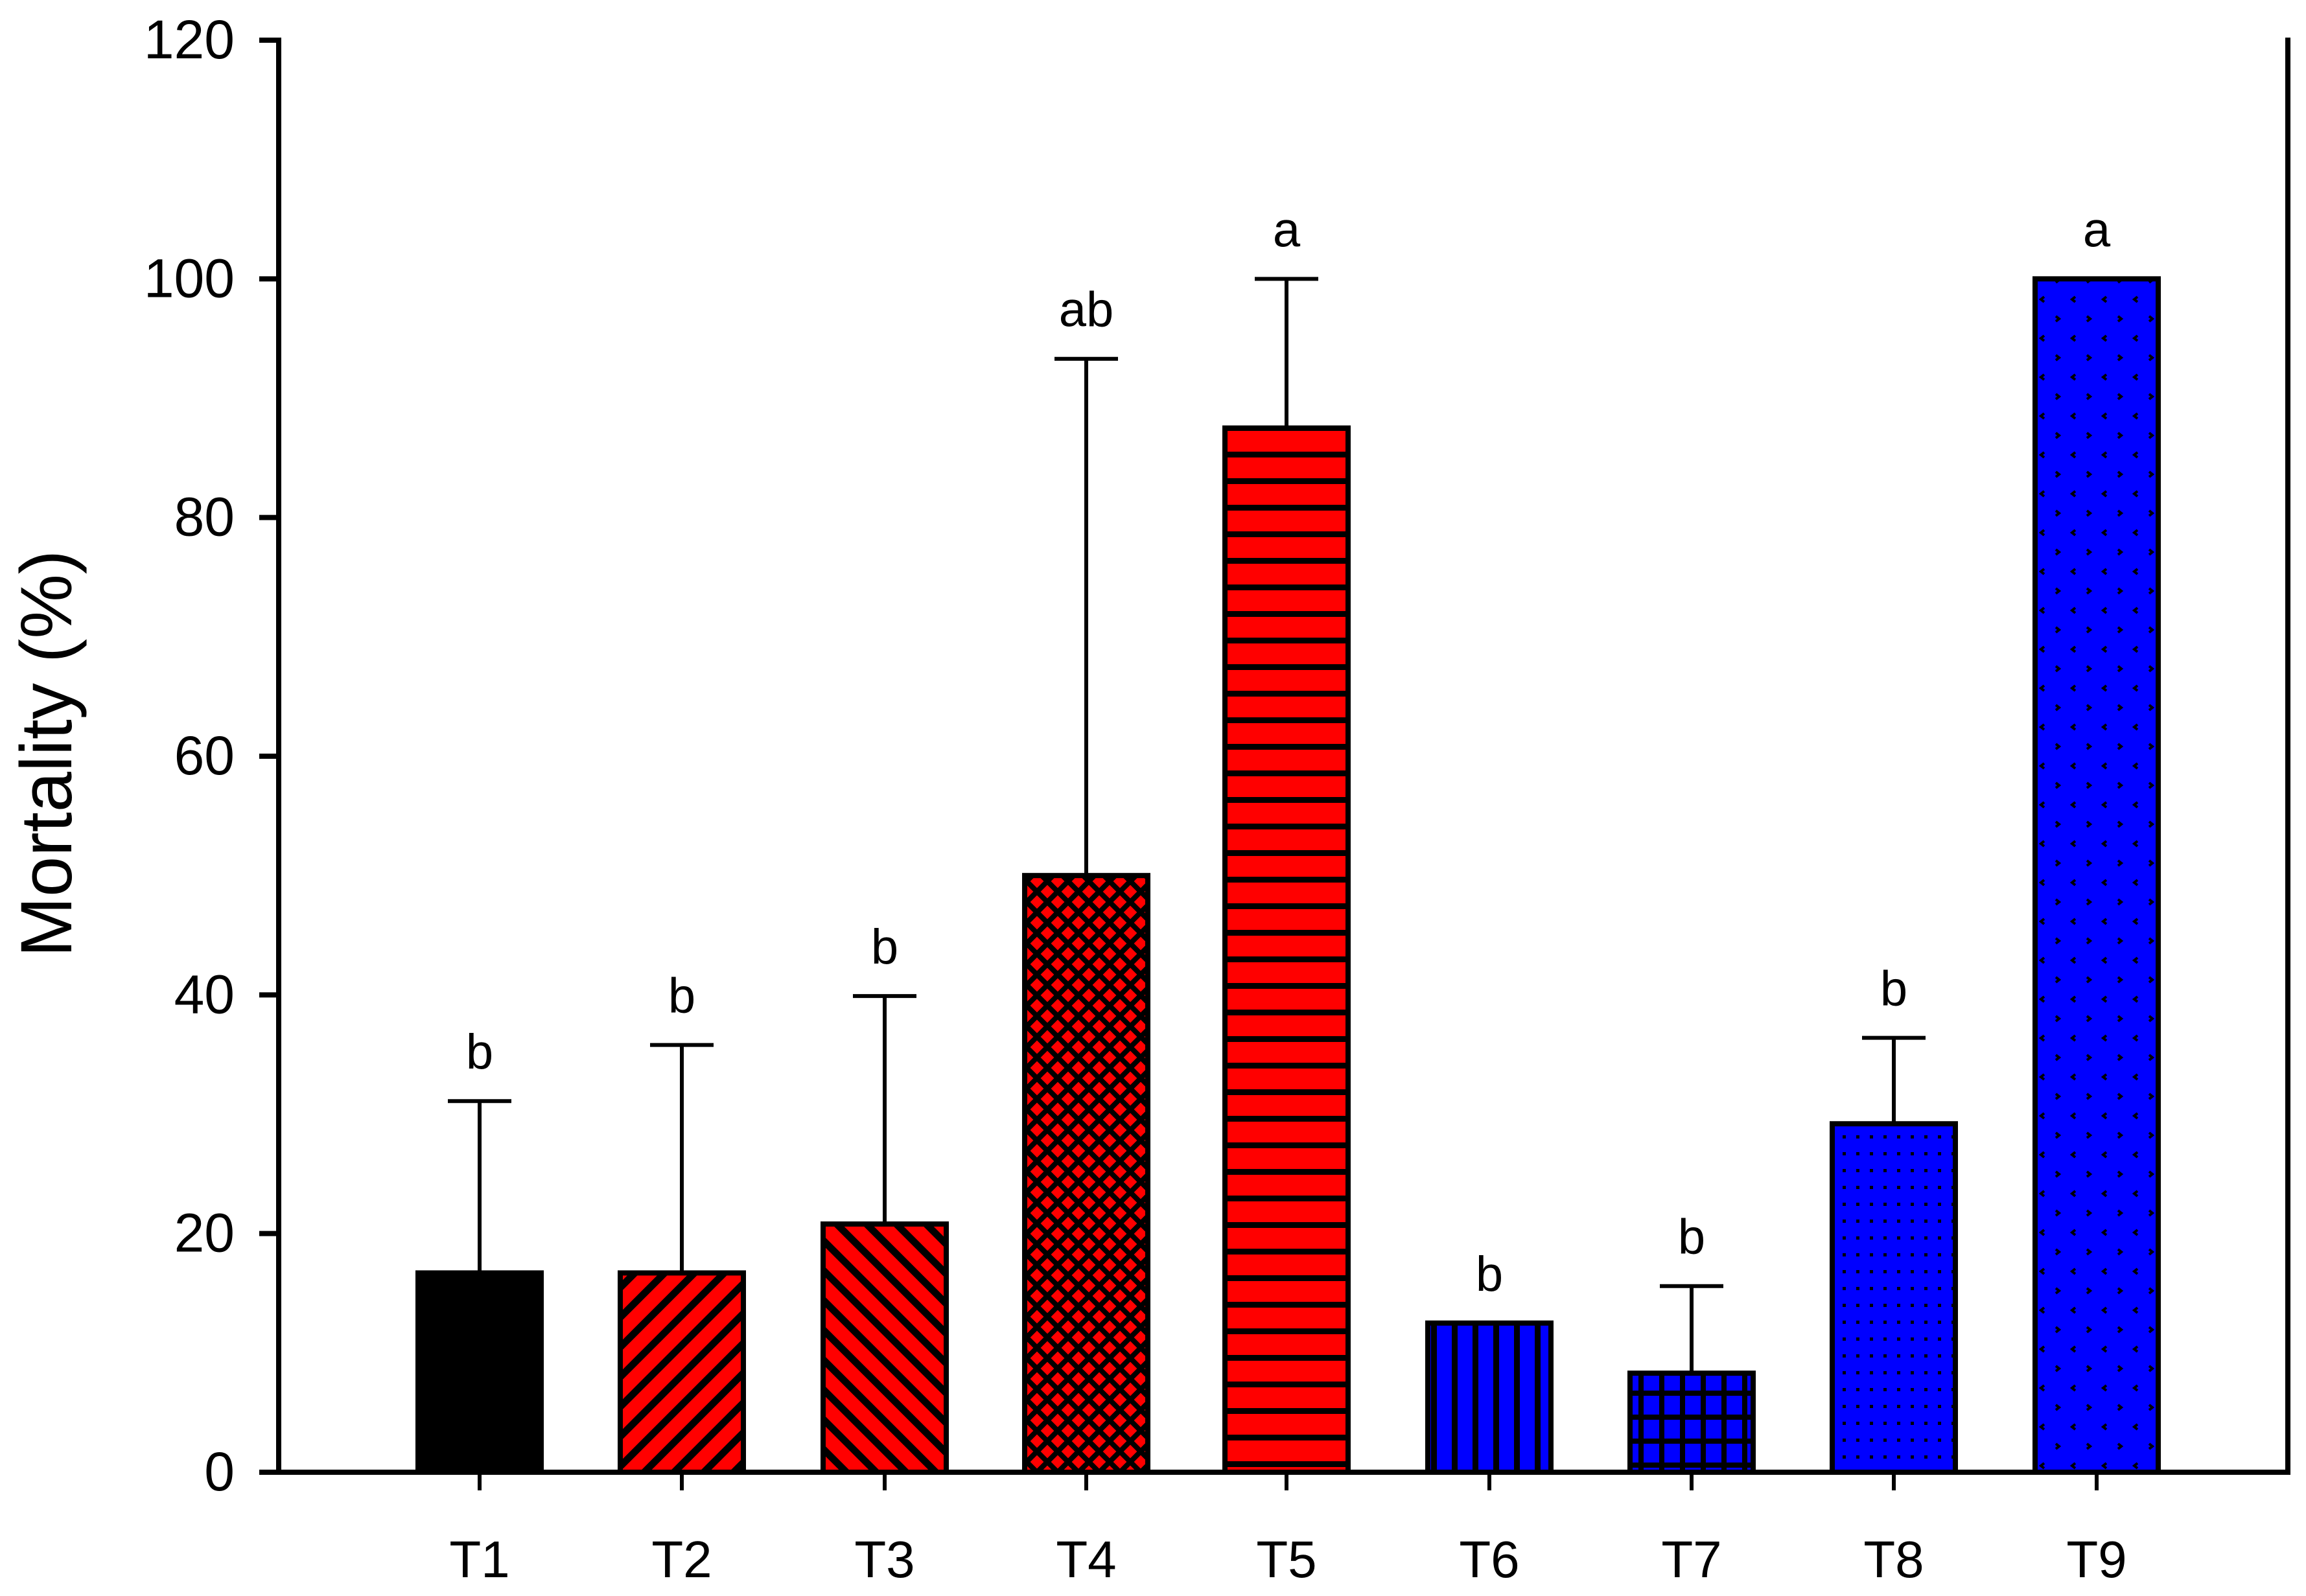 The image size is (2306, 1596). Describe the element at coordinates (46, 753) in the screenshot. I see `y-axis-title: Mortality (%)` at that location.